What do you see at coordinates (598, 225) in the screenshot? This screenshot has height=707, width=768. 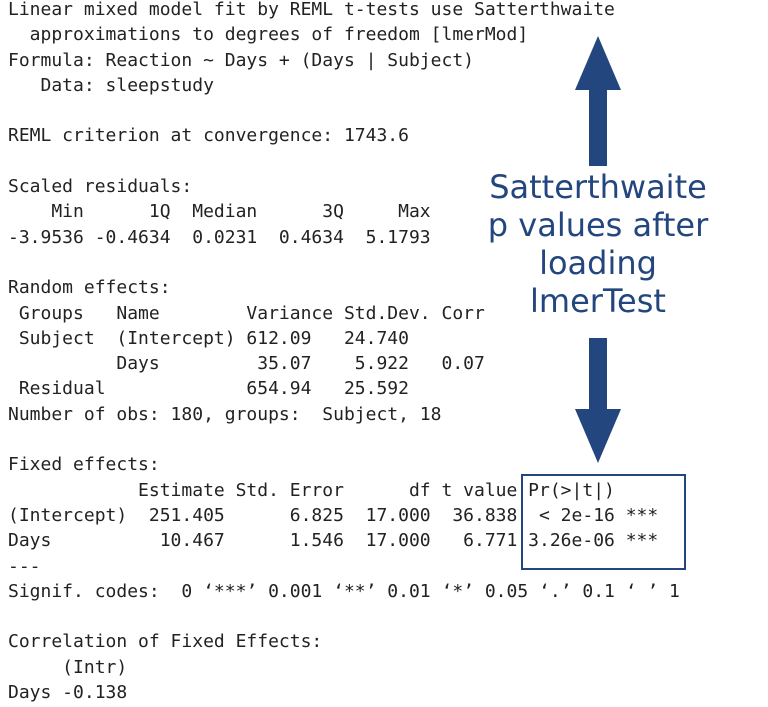 I see `annotation-line: p values after` at bounding box center [598, 225].